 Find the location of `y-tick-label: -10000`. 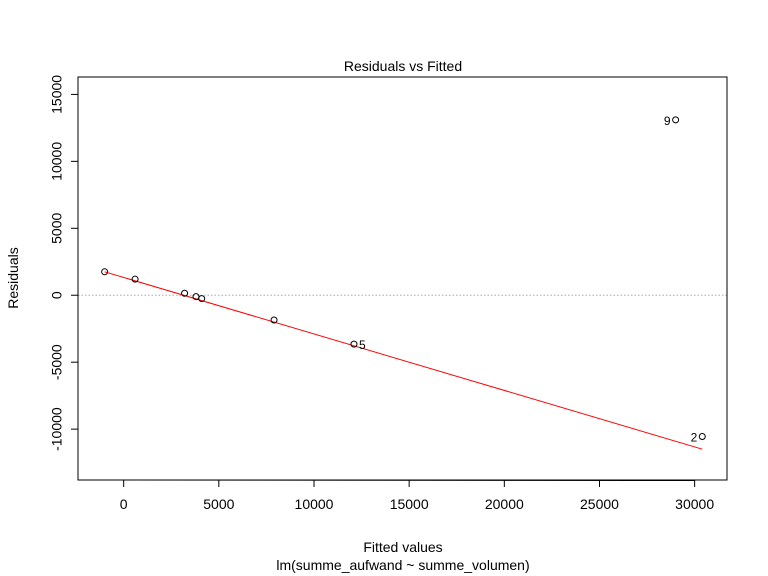

y-tick-label: -10000 is located at coordinates (57, 429).